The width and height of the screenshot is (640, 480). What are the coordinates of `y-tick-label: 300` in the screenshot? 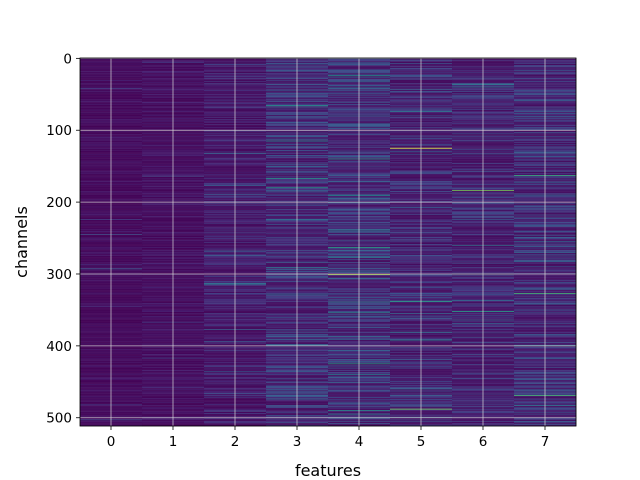 It's located at (59, 275).